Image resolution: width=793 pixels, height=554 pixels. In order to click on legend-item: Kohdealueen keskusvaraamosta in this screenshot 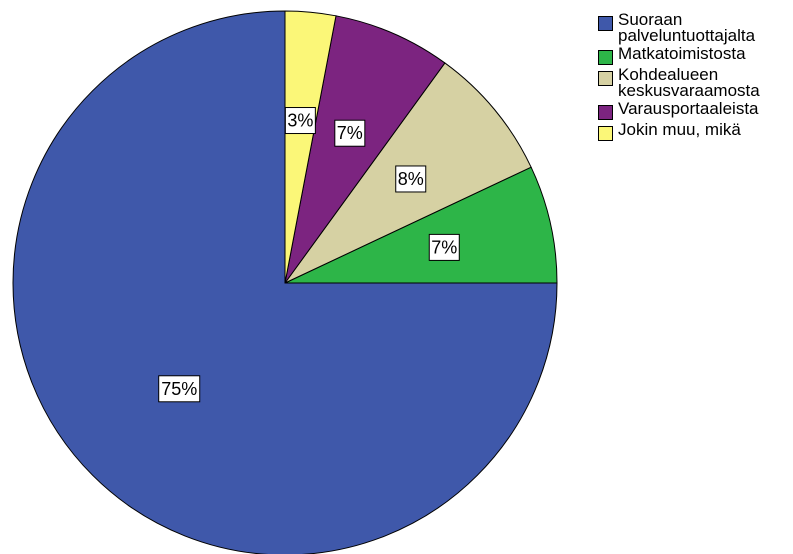, I will do `click(679, 82)`.